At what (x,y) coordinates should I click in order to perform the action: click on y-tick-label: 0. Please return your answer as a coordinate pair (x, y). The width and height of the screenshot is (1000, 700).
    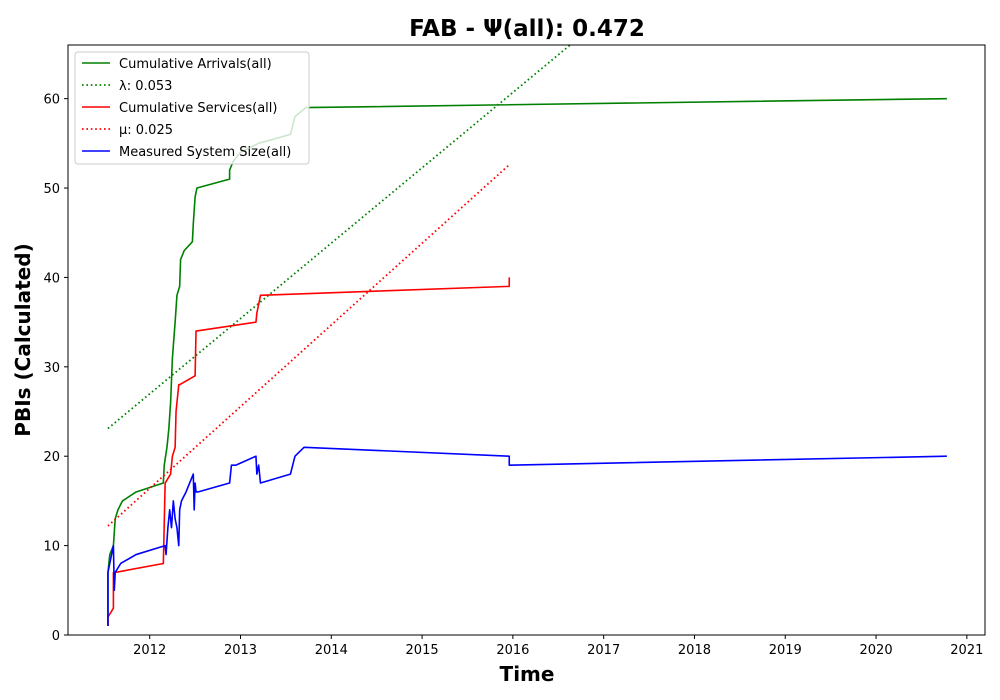
    Looking at the image, I should click on (56, 636).